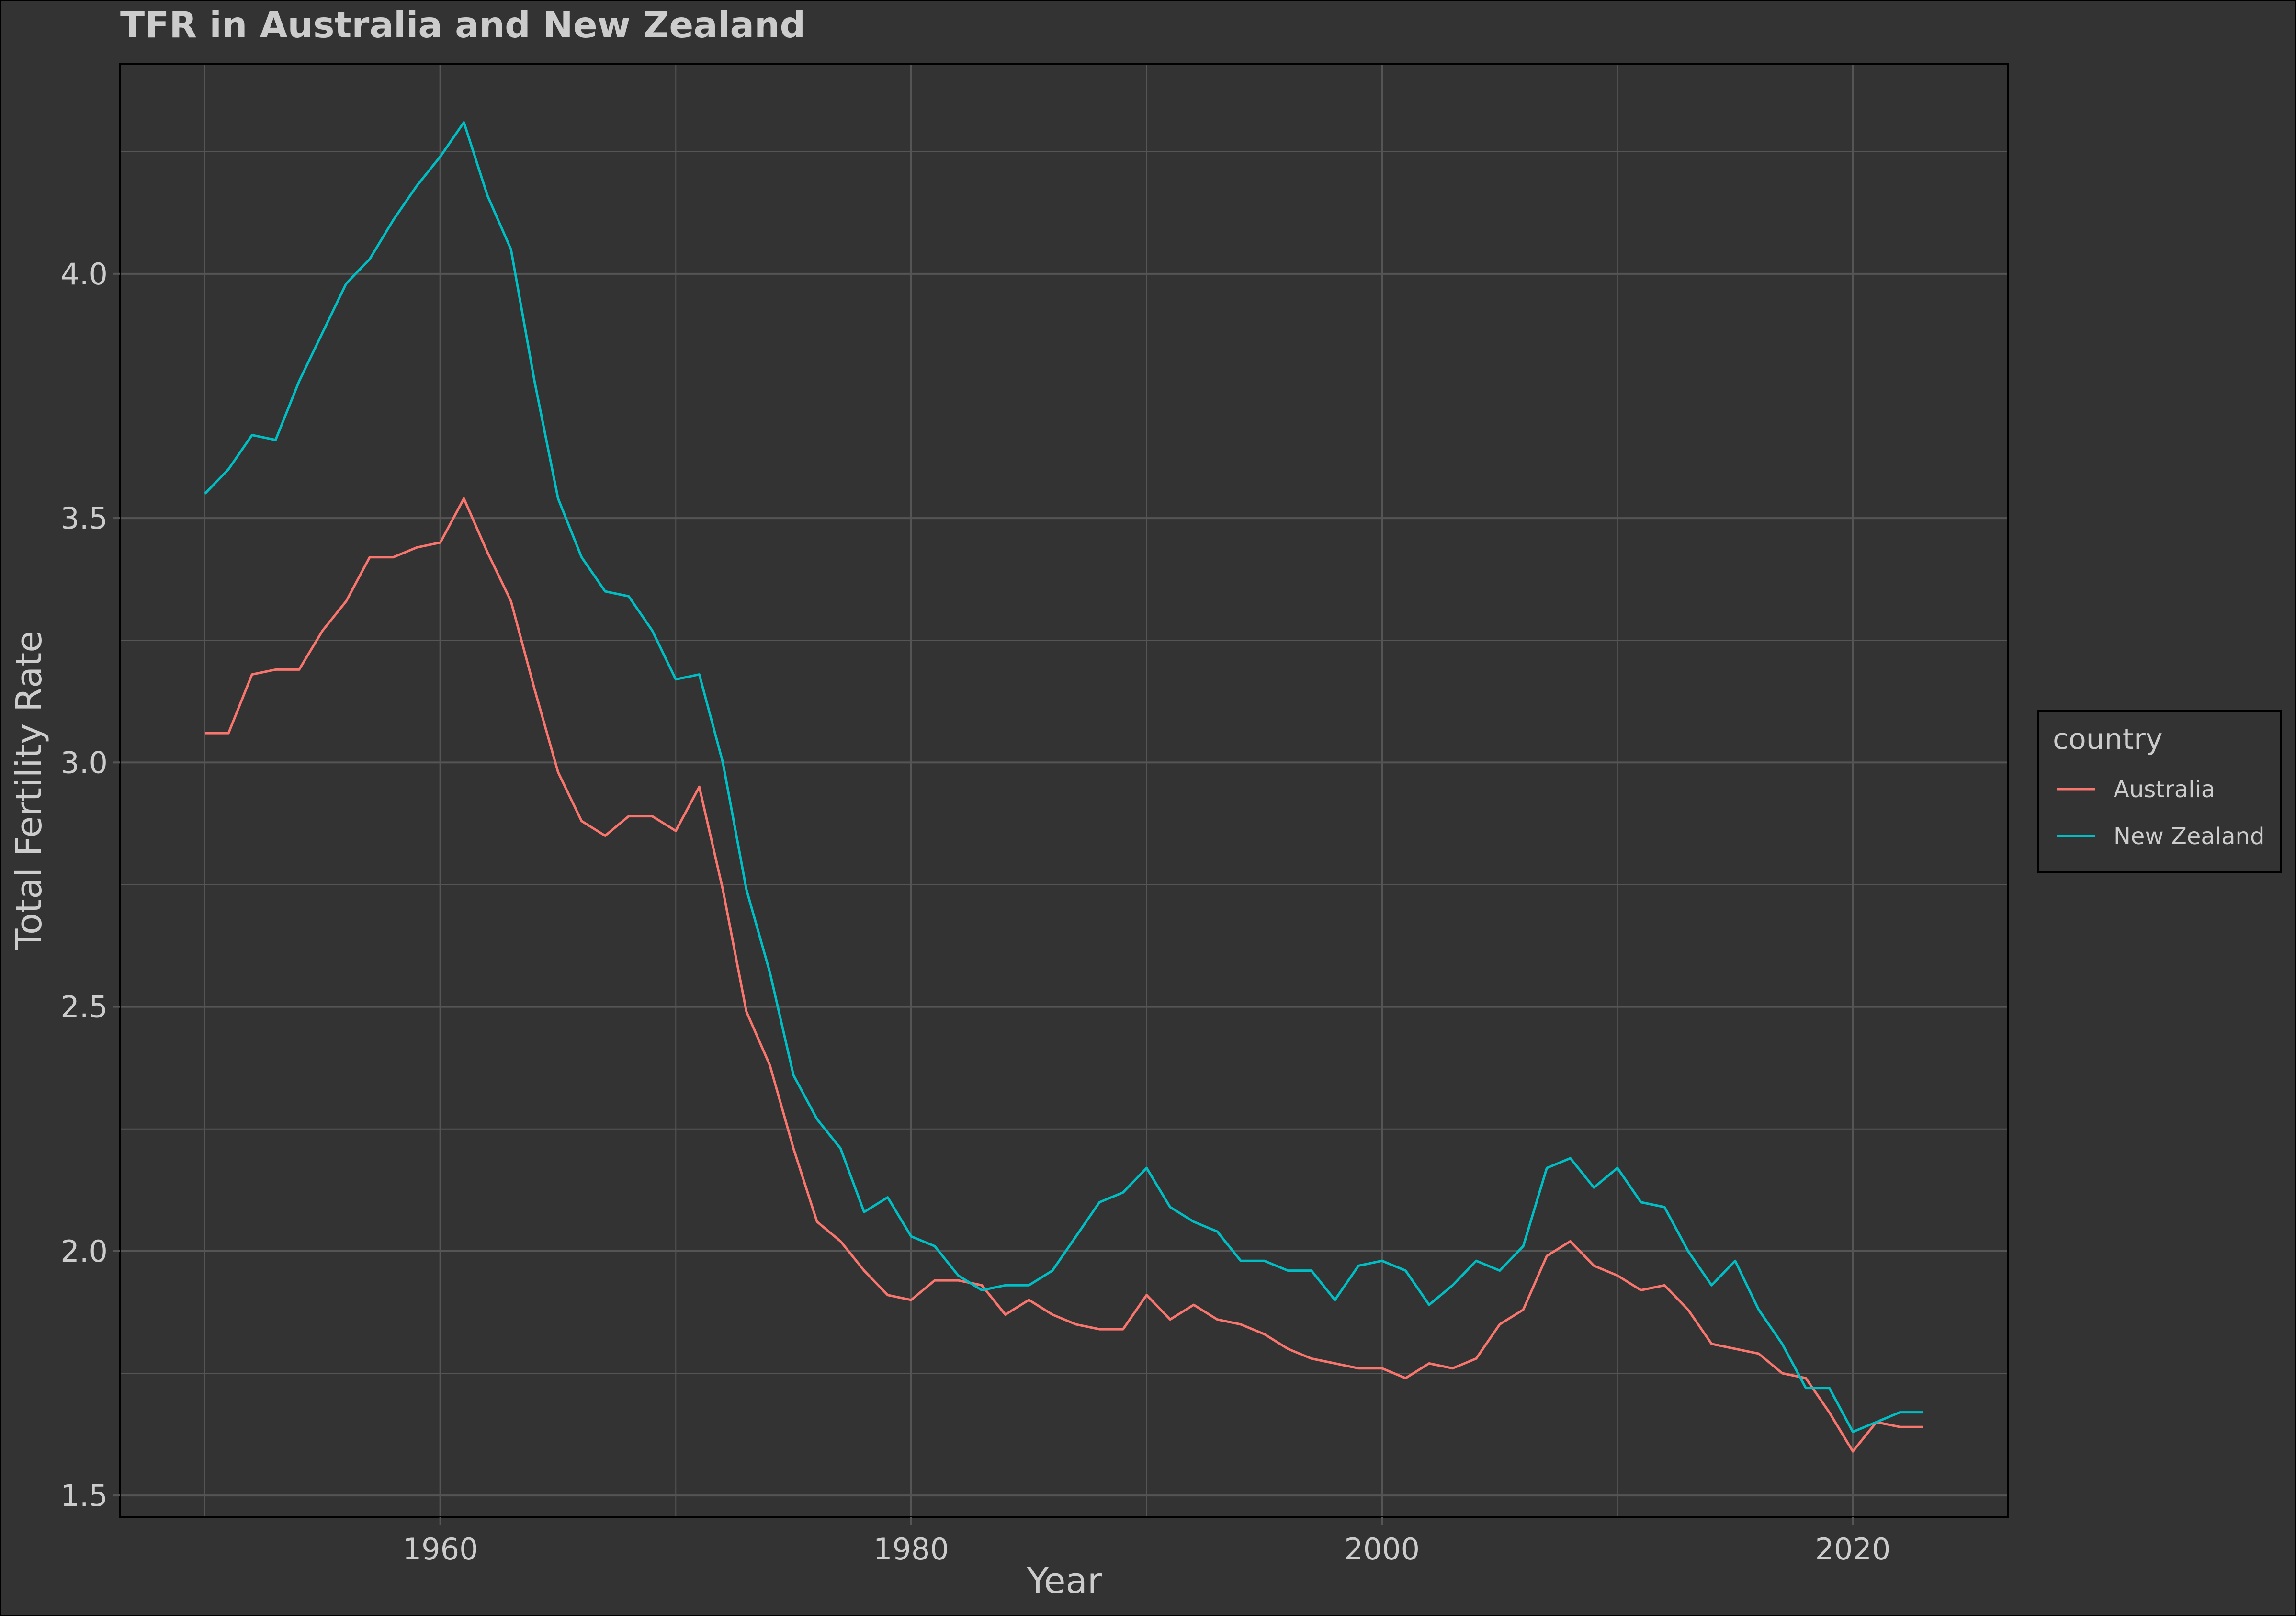  What do you see at coordinates (2189, 836) in the screenshot?
I see `legend-label-new-zealand: New Zealand` at bounding box center [2189, 836].